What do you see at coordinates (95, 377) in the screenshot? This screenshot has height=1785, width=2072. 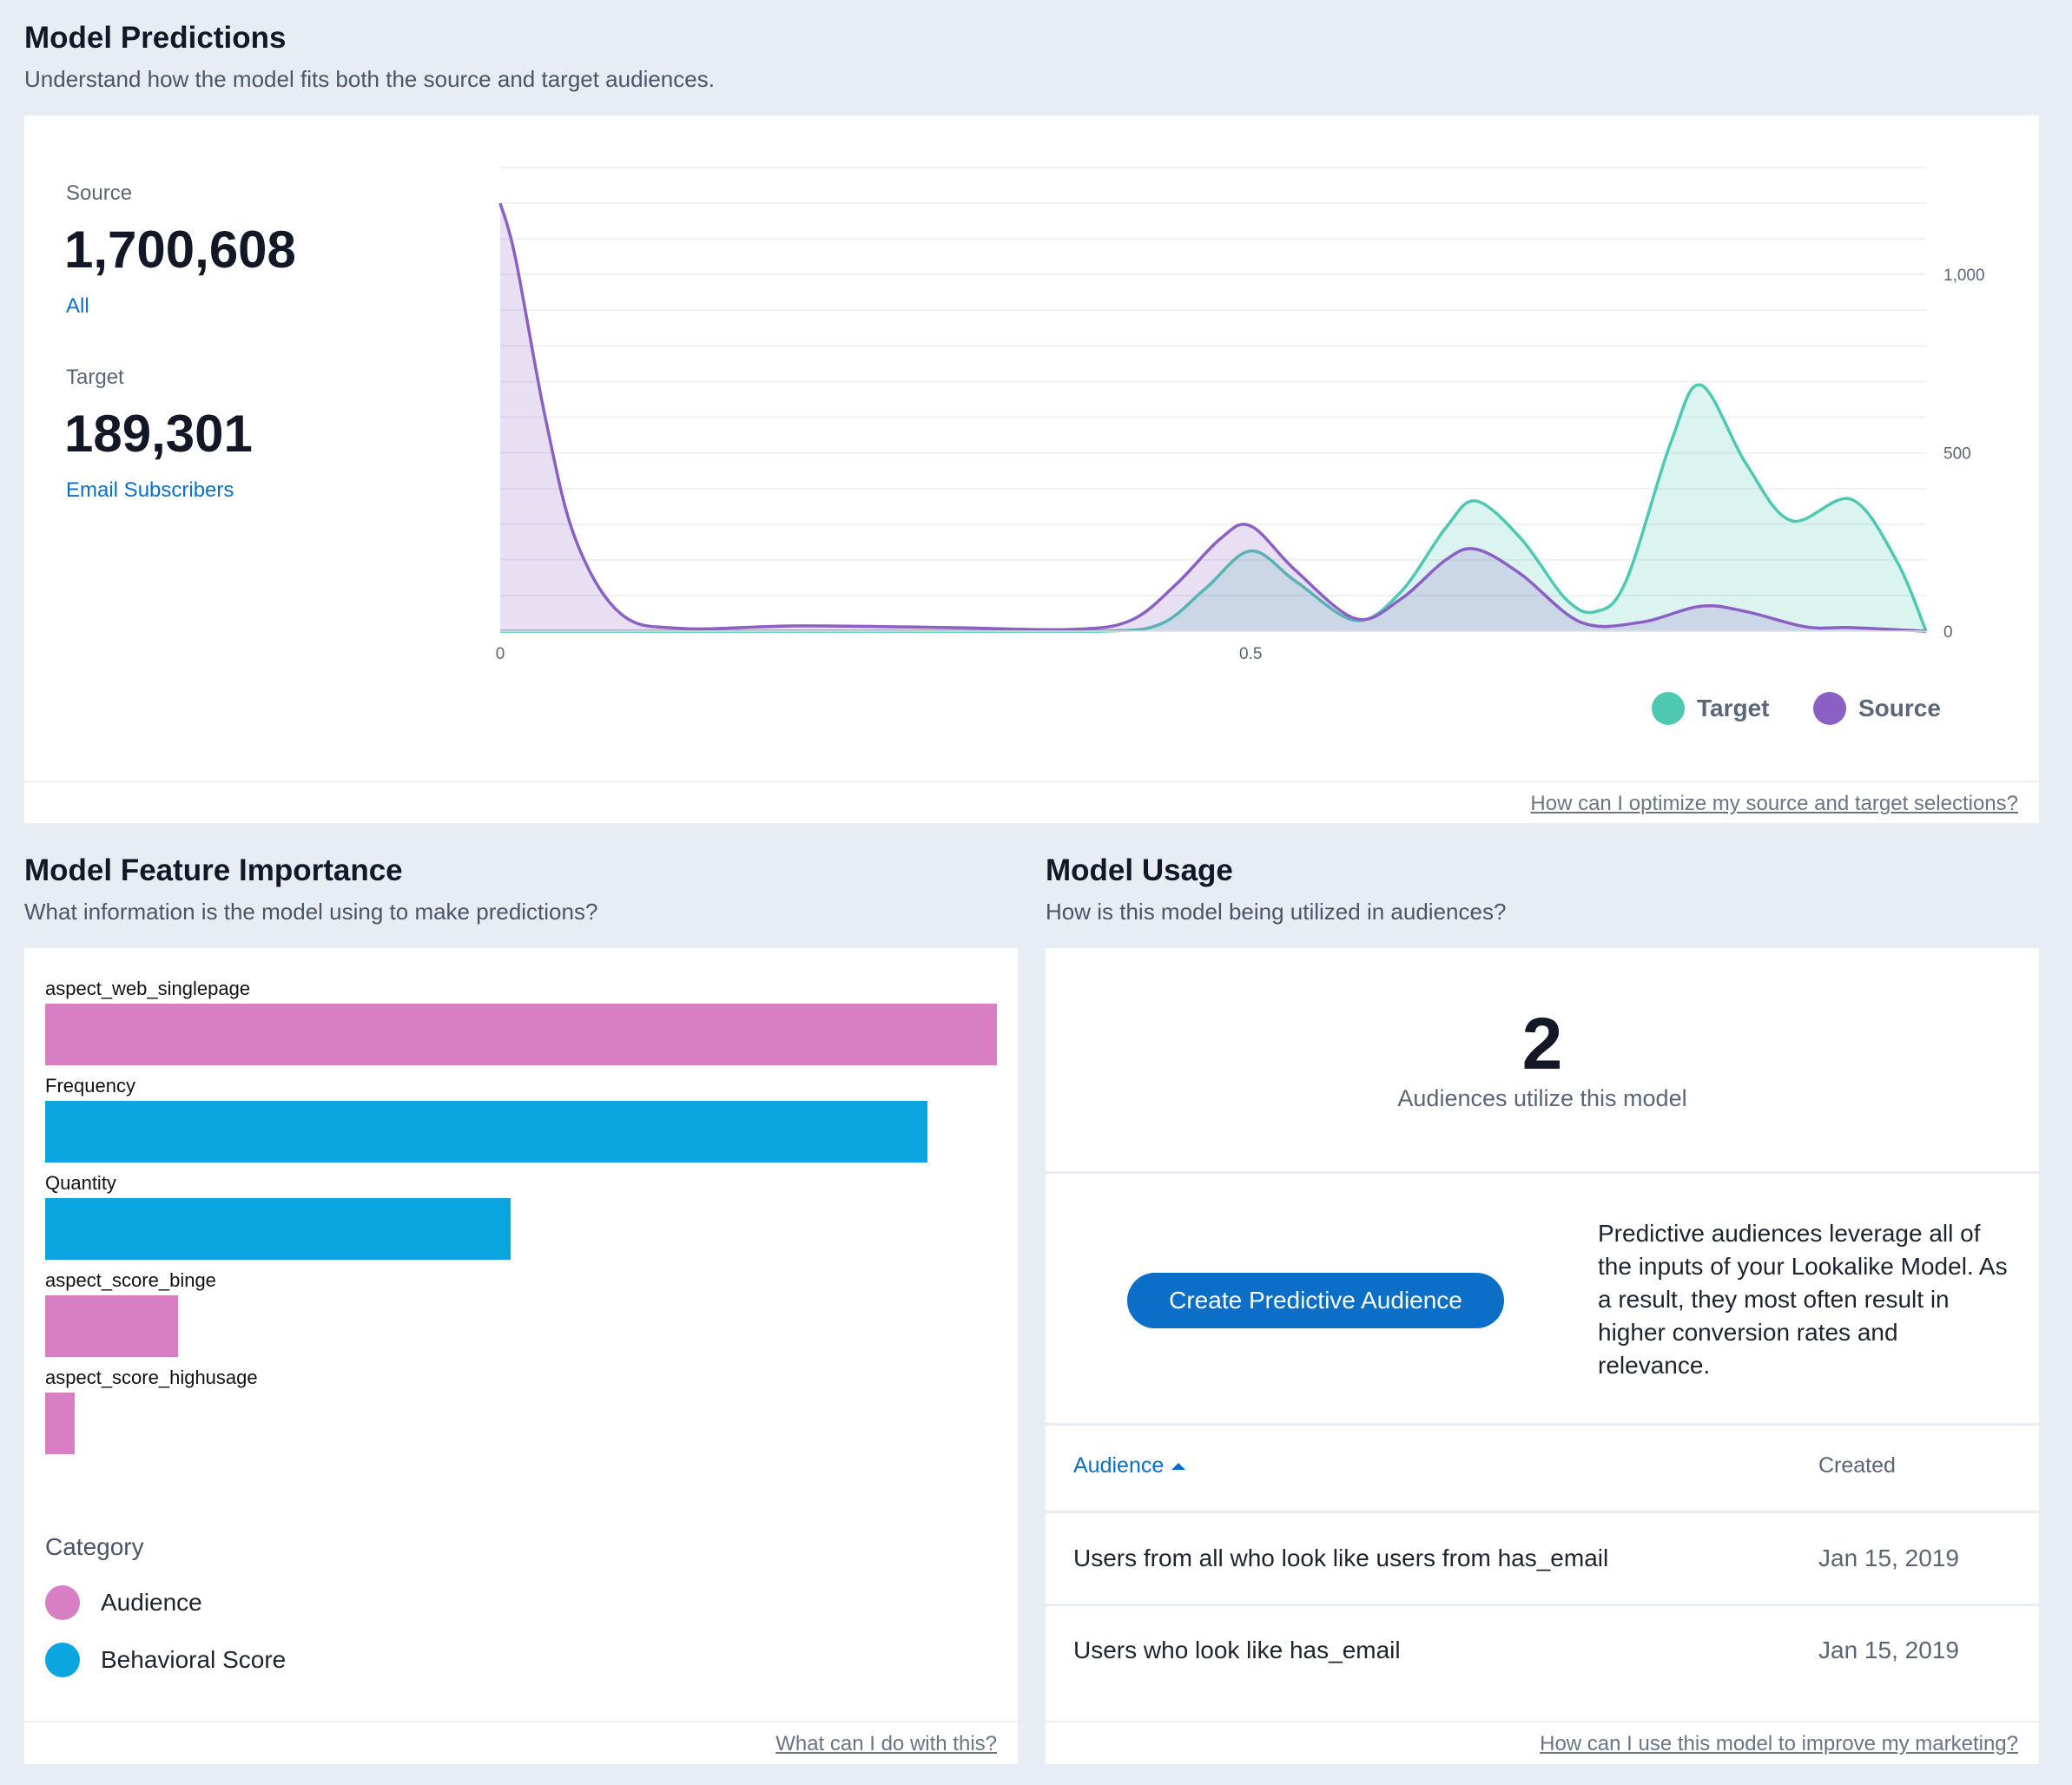 I see `target-label: Target` at bounding box center [95, 377].